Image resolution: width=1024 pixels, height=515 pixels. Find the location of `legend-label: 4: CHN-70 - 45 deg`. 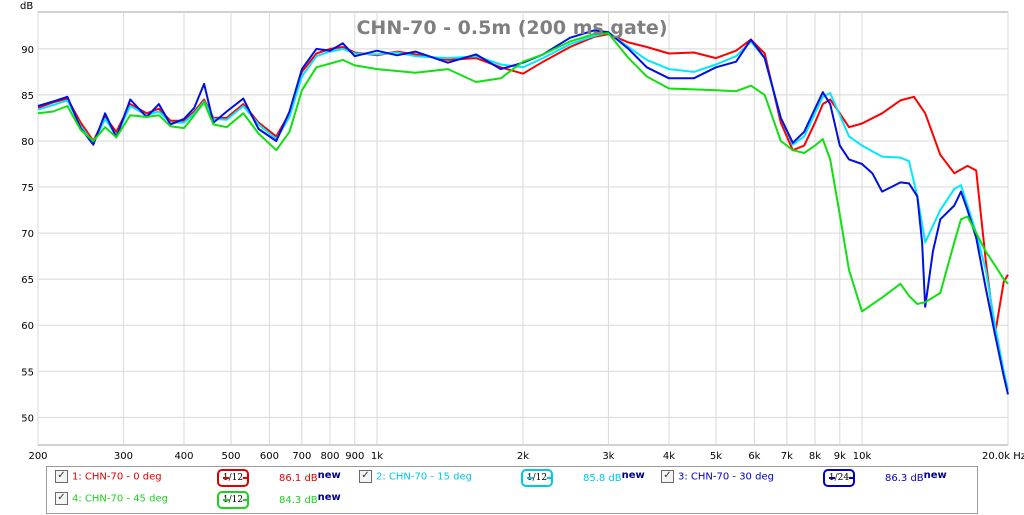

legend-label: 4: CHN-70 - 45 deg is located at coordinates (120, 499).